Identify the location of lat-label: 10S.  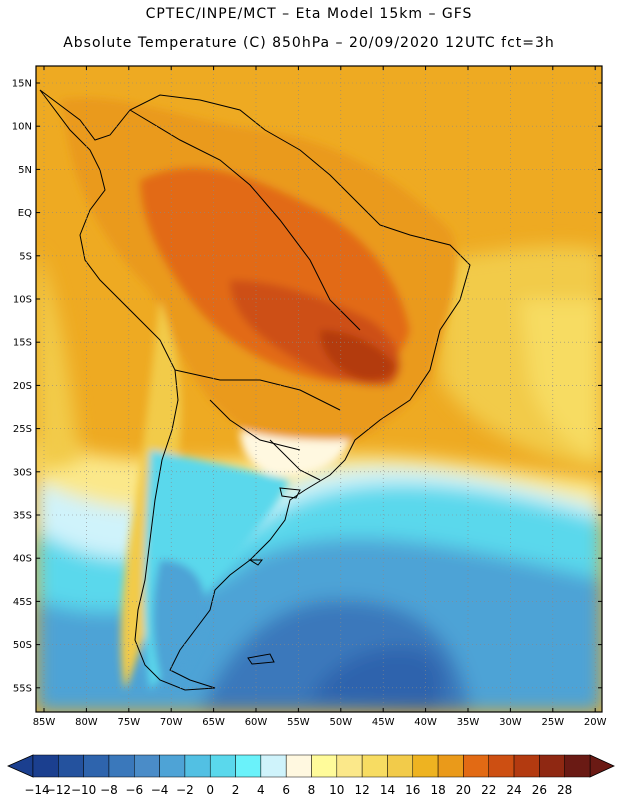
(22, 300).